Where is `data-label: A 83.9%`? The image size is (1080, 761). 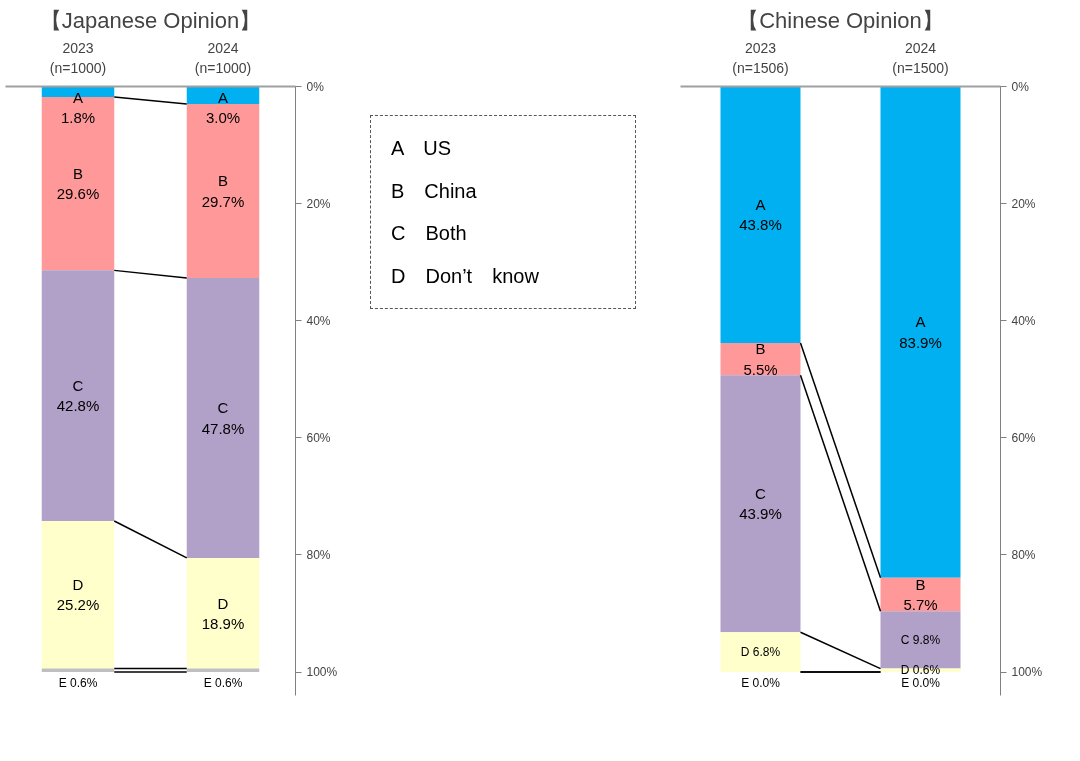 data-label: A 83.9% is located at coordinates (920, 332).